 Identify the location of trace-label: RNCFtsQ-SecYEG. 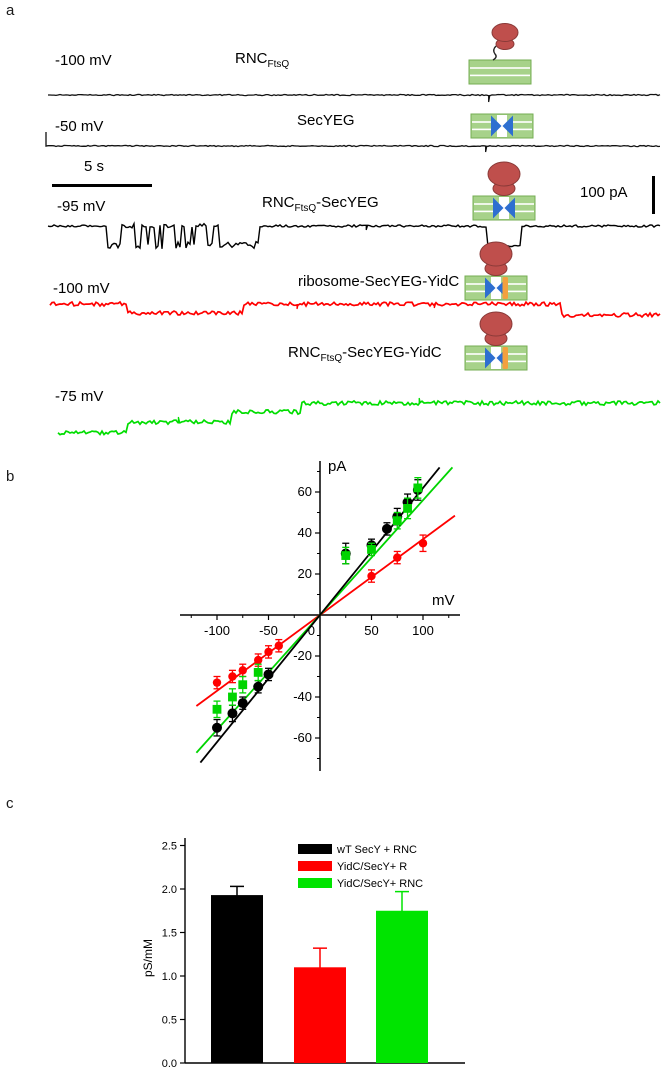
(320, 204).